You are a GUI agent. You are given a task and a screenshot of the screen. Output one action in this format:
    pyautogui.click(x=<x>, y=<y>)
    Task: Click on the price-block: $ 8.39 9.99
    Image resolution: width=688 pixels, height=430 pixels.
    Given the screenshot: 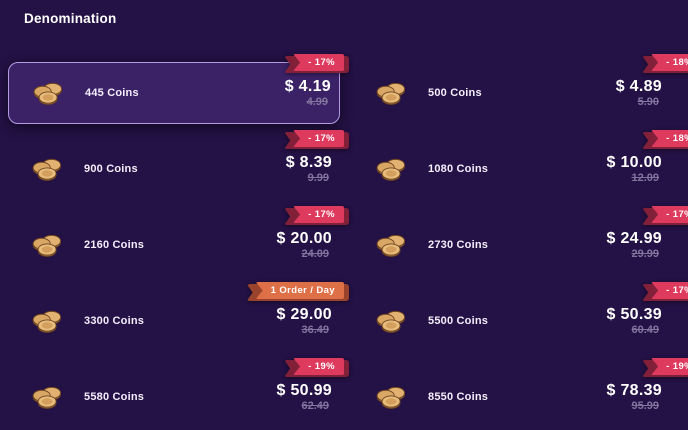 What is the action you would take?
    pyautogui.click(x=309, y=169)
    